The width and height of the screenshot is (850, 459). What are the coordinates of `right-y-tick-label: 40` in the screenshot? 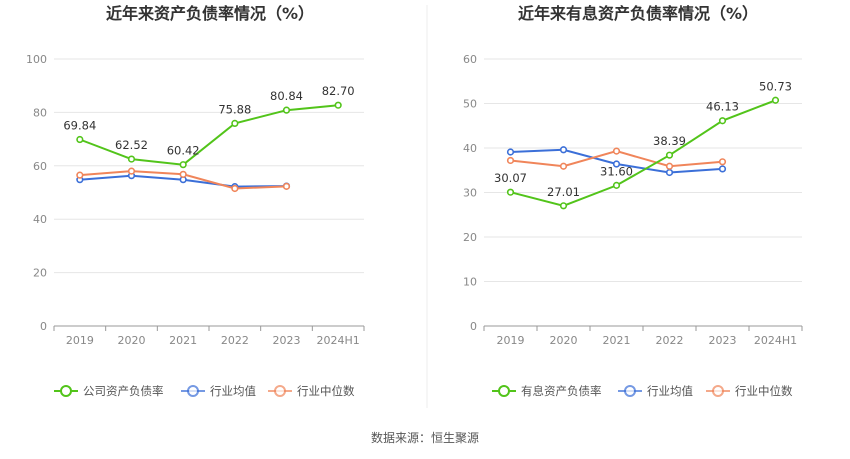 It's located at (470, 148).